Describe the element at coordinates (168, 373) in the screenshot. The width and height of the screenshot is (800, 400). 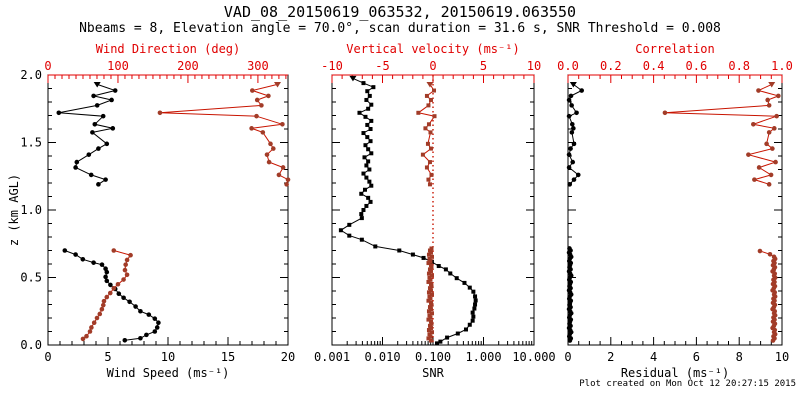
I see `axis-title-wind-speed: Wind Speed (ms⁻¹)` at that location.